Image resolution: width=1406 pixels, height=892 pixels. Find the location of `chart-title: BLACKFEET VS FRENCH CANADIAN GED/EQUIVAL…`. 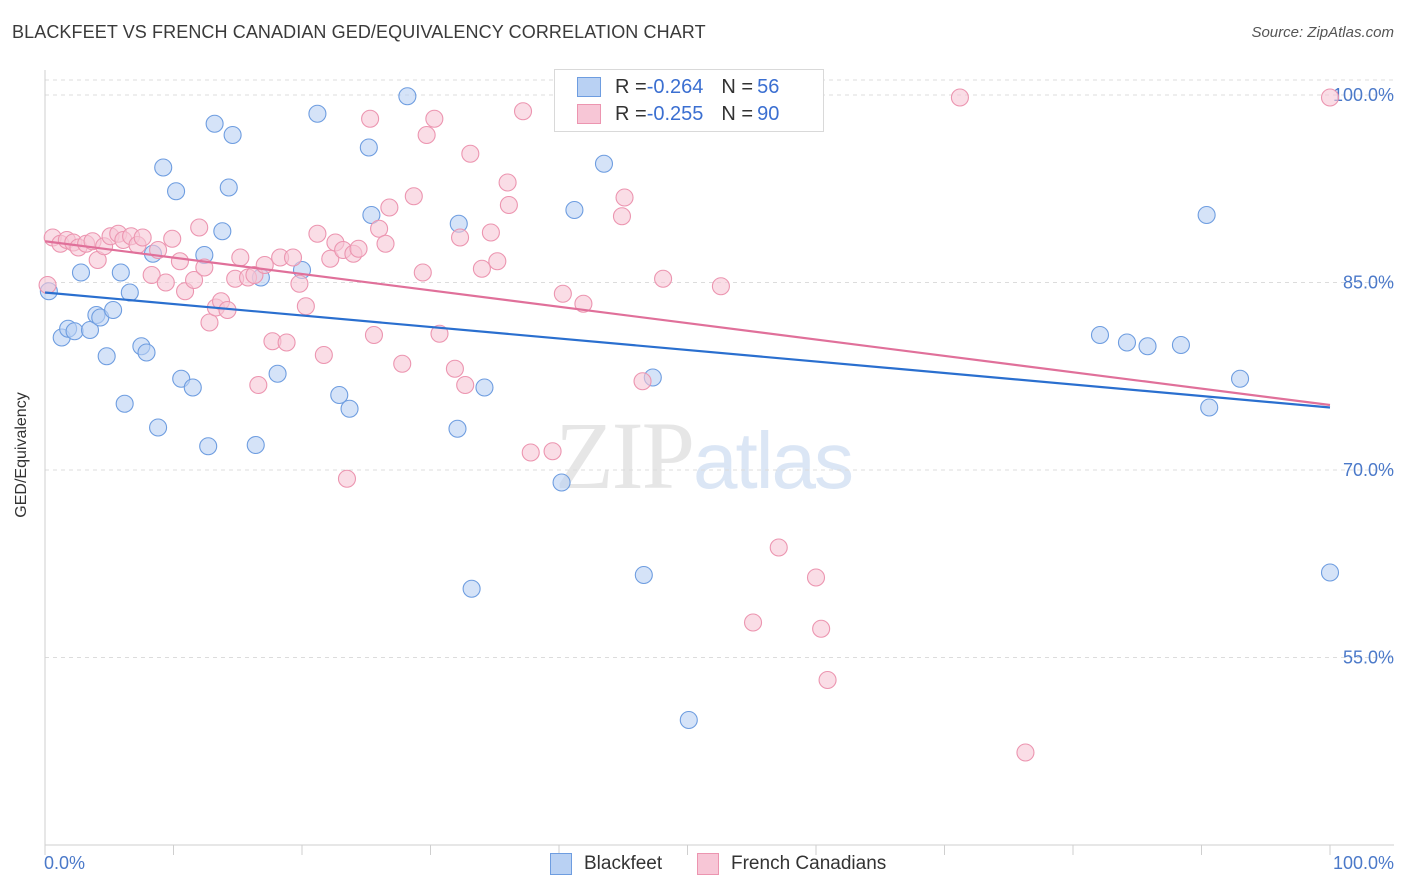

chart-title: BLACKFEET VS FRENCH CANADIAN GED/EQUIVAL… is located at coordinates (359, 32).